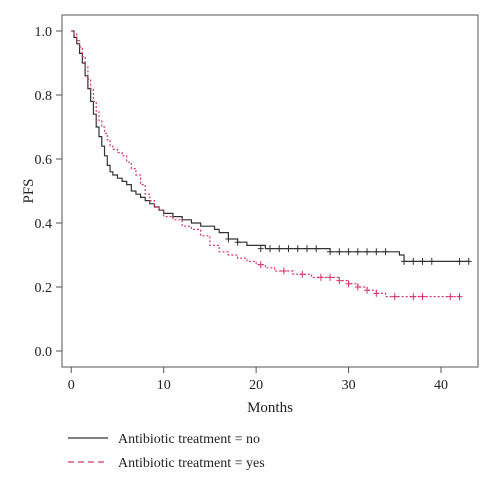 This screenshot has width=500, height=490. I want to click on x-tick-label: 30, so click(349, 385).